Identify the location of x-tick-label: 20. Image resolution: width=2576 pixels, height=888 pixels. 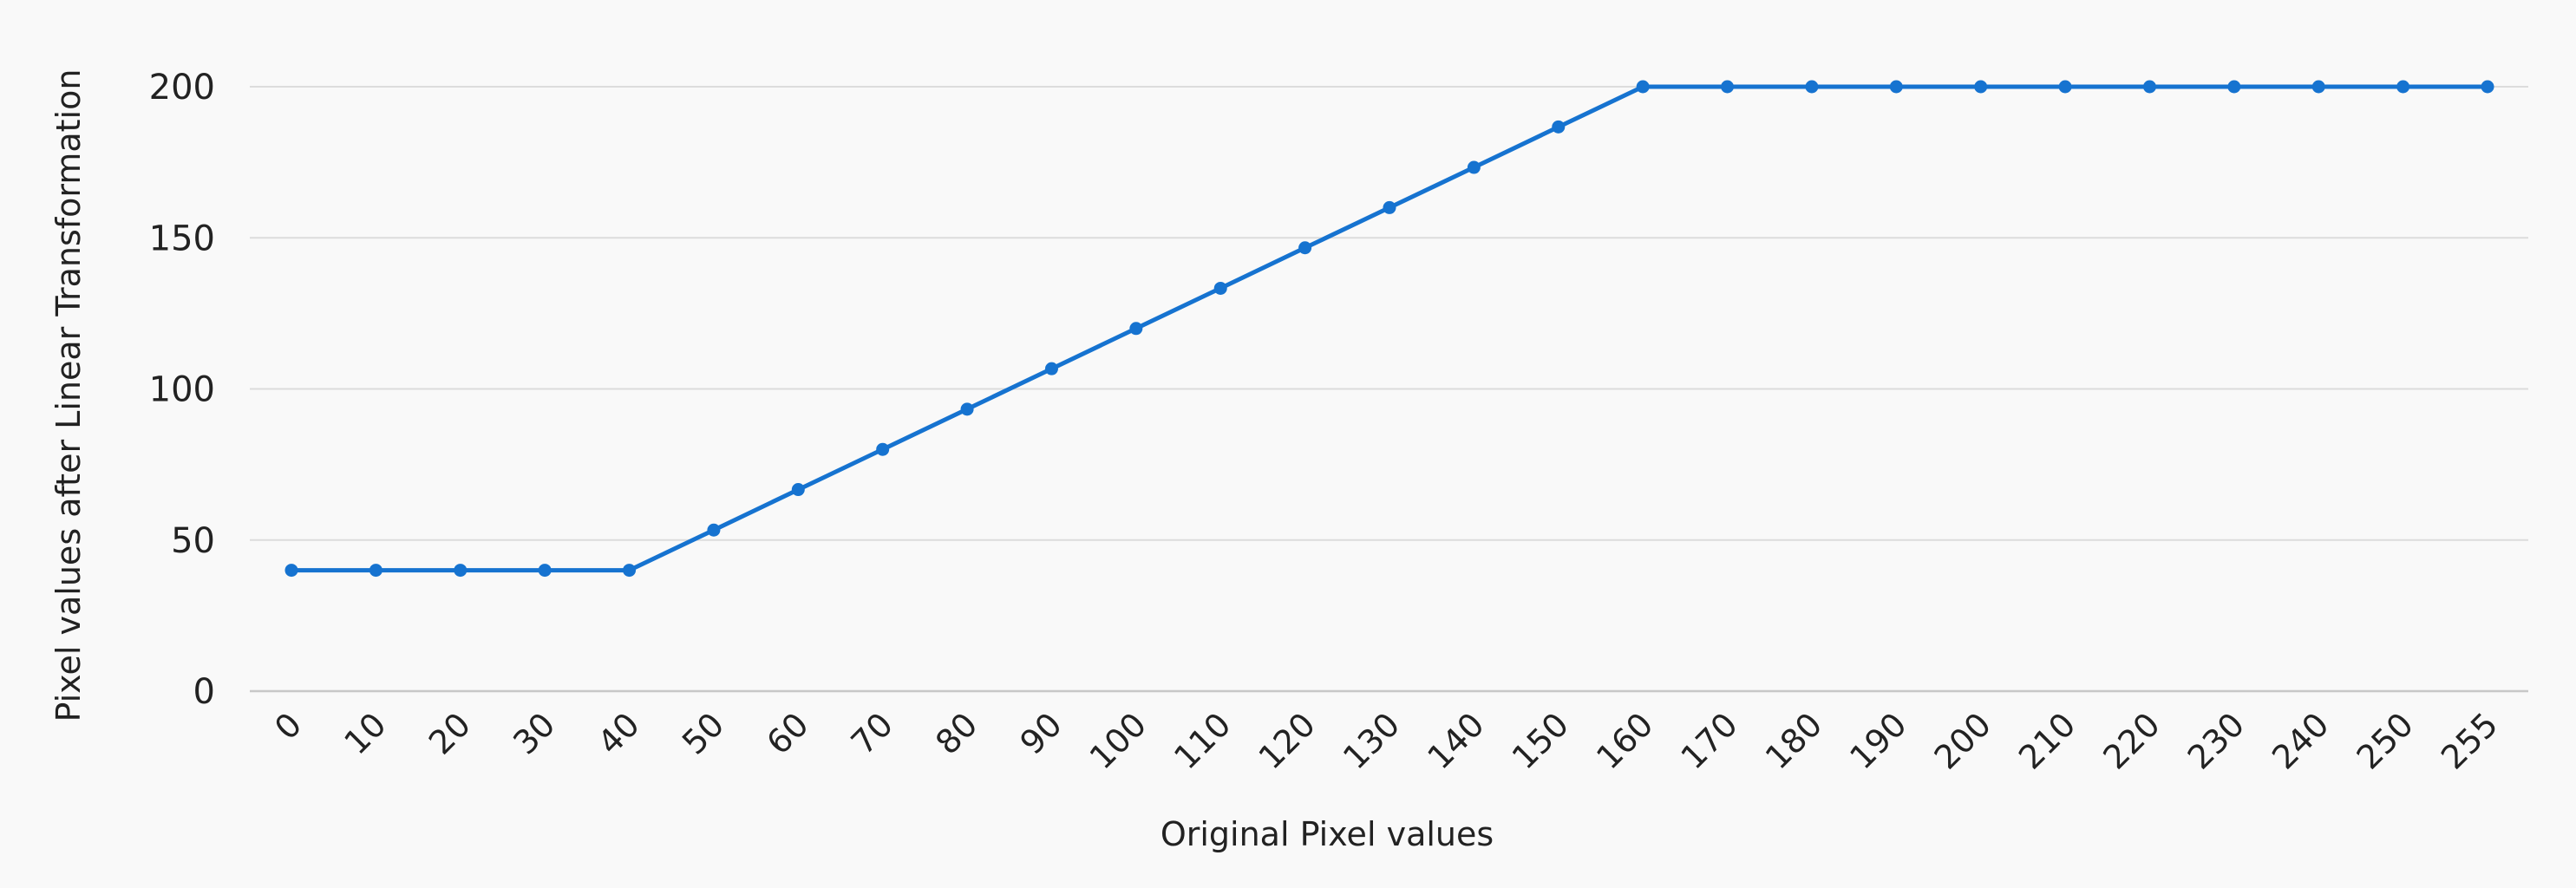
(450, 733).